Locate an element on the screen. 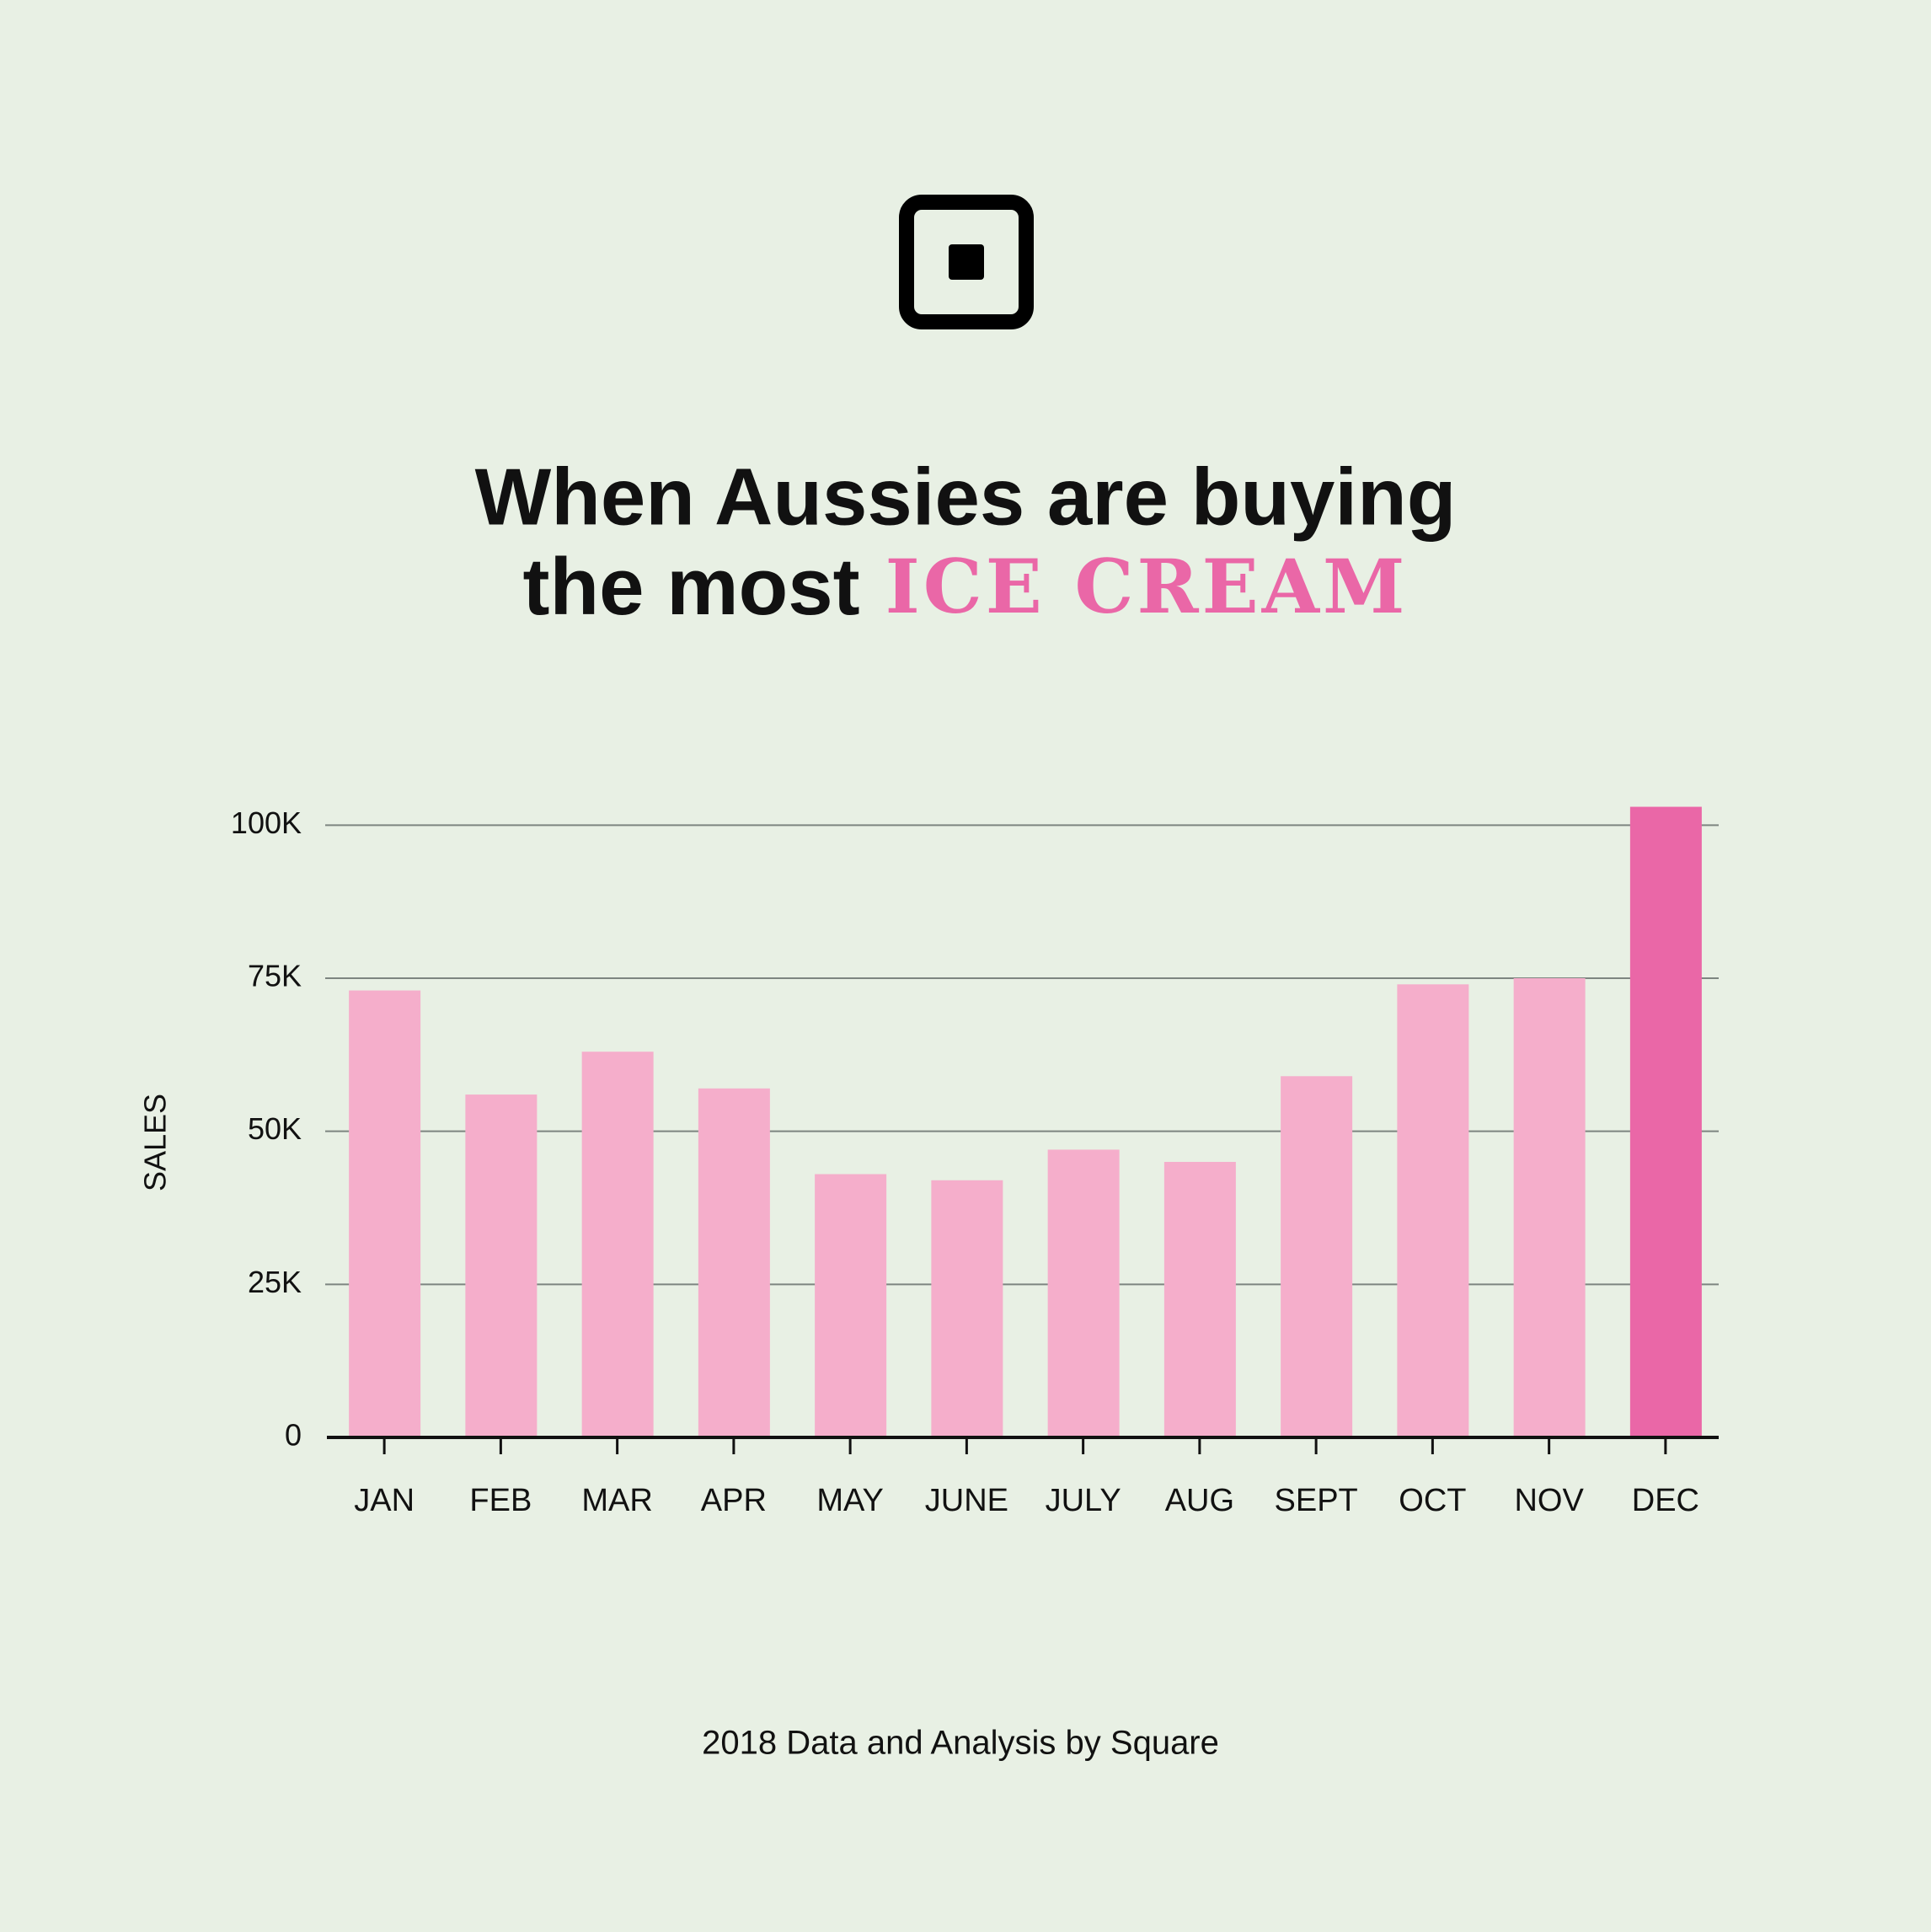  x-tick-label: JULY is located at coordinates (1083, 1500).